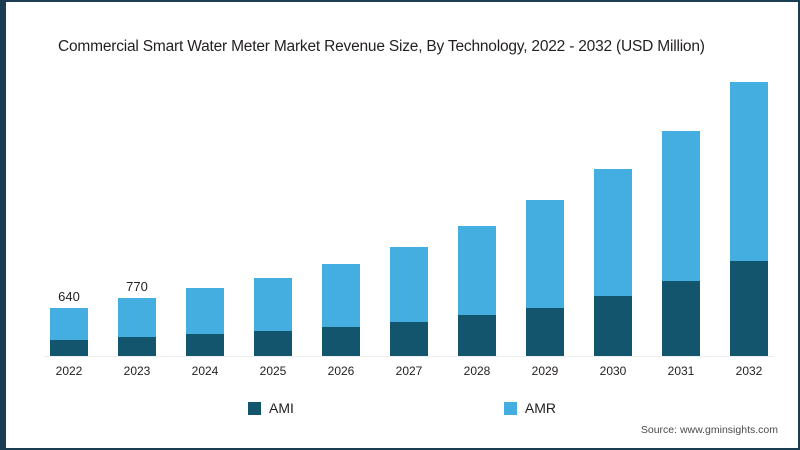  Describe the element at coordinates (254, 408) in the screenshot. I see `legend-swatch-ami` at that location.